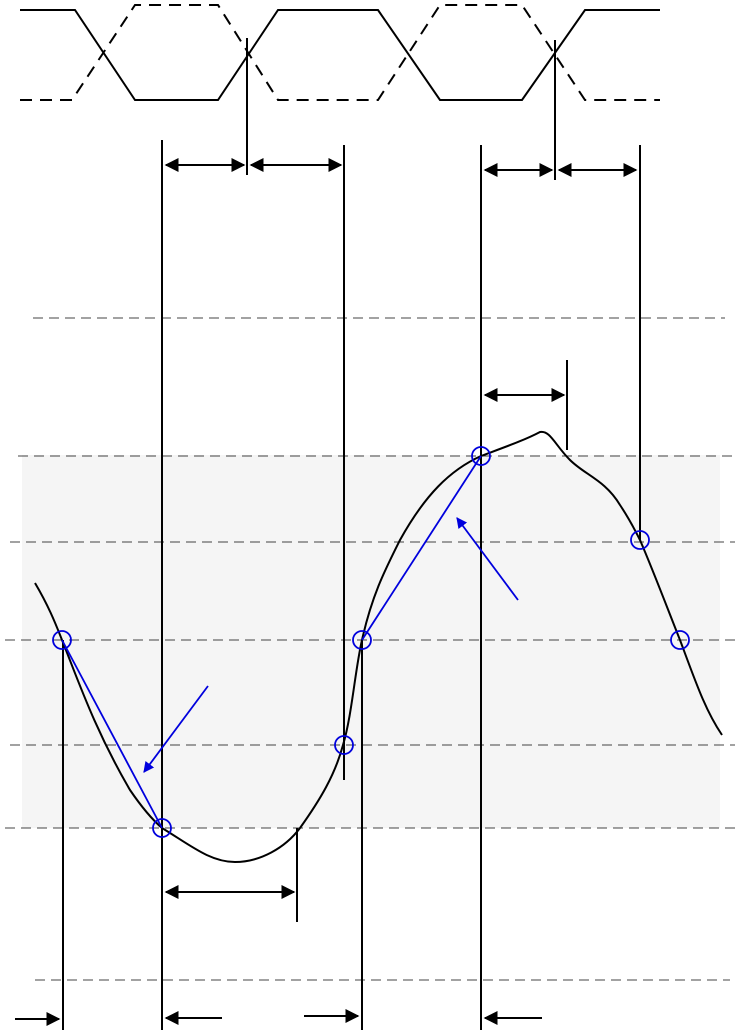  Describe the element at coordinates (340, 55) in the screenshot. I see `clock-solid` at that location.